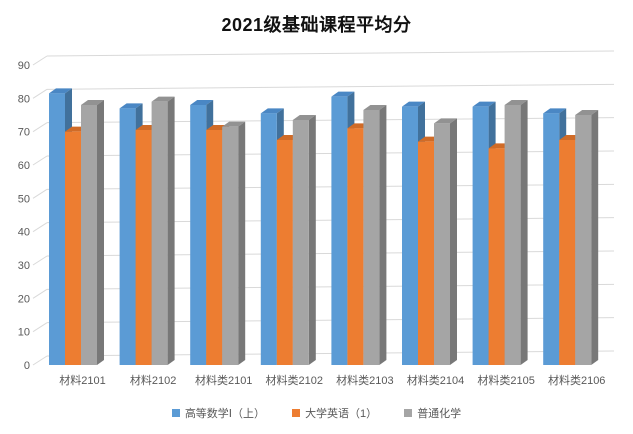 The height and width of the screenshot is (434, 633). What do you see at coordinates (587, 112) in the screenshot?
I see `bar-top-face-s2-c7` at bounding box center [587, 112].